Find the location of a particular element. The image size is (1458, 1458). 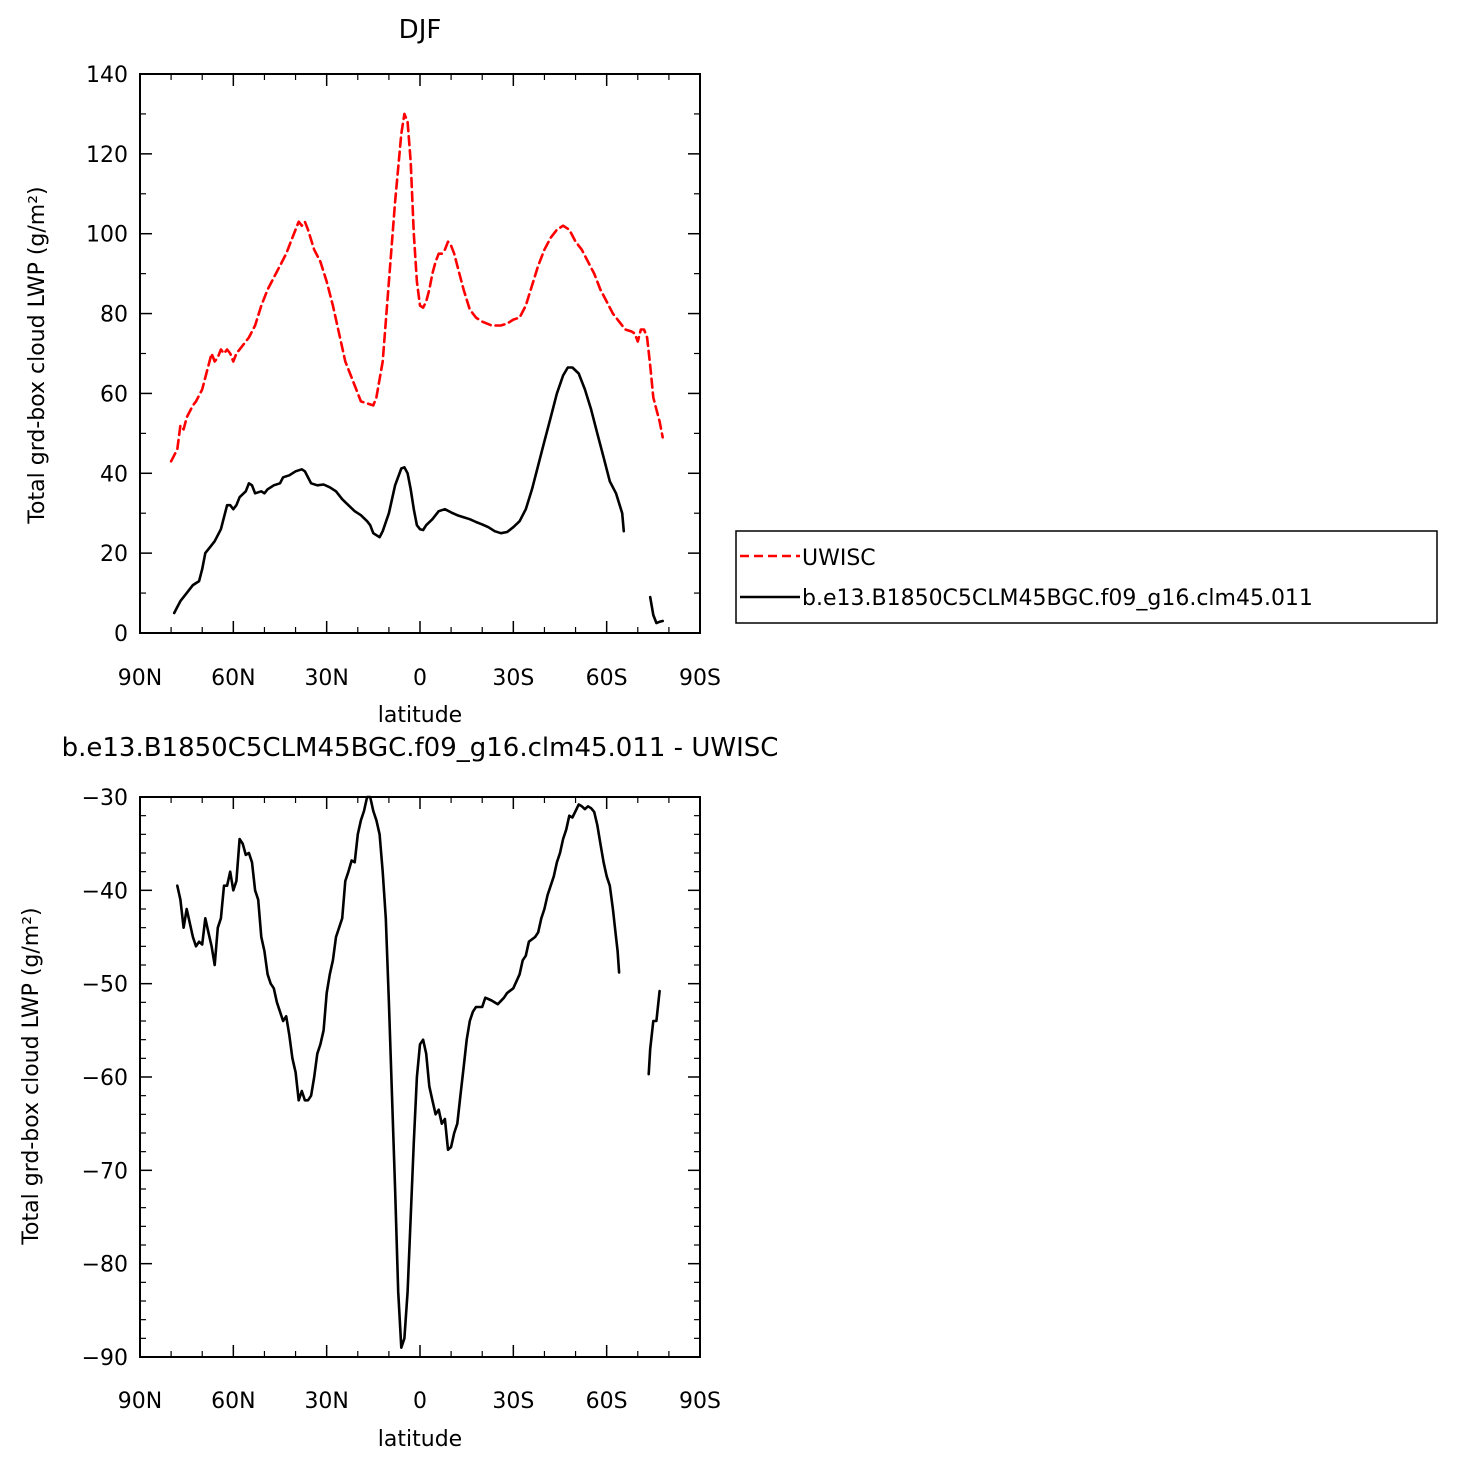

top-x-tick-label: 60N is located at coordinates (233, 678).